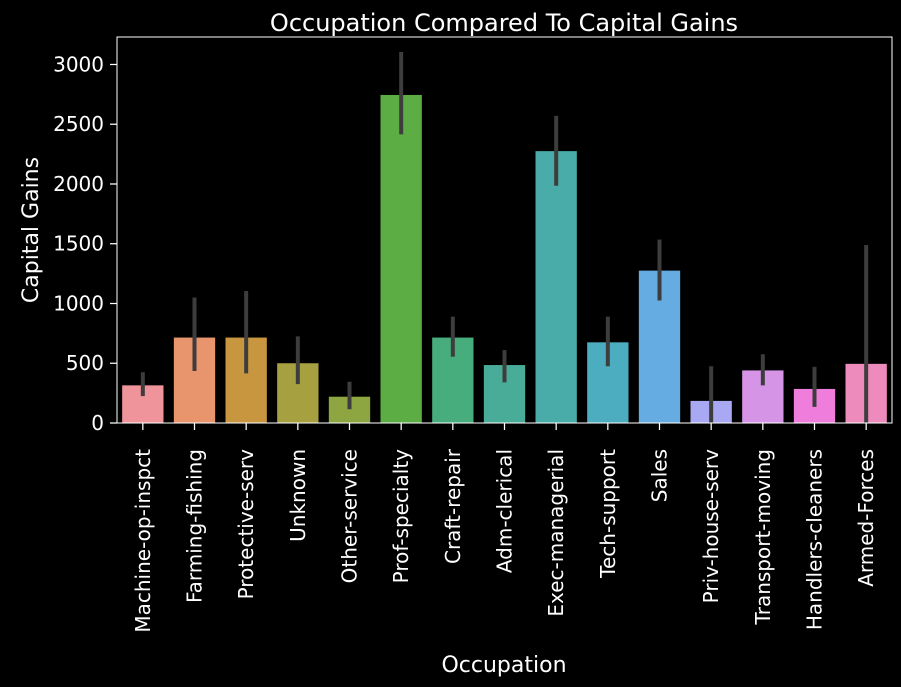 The height and width of the screenshot is (687, 901). Describe the element at coordinates (298, 495) in the screenshot. I see `x-tick-label: Unknown` at that location.